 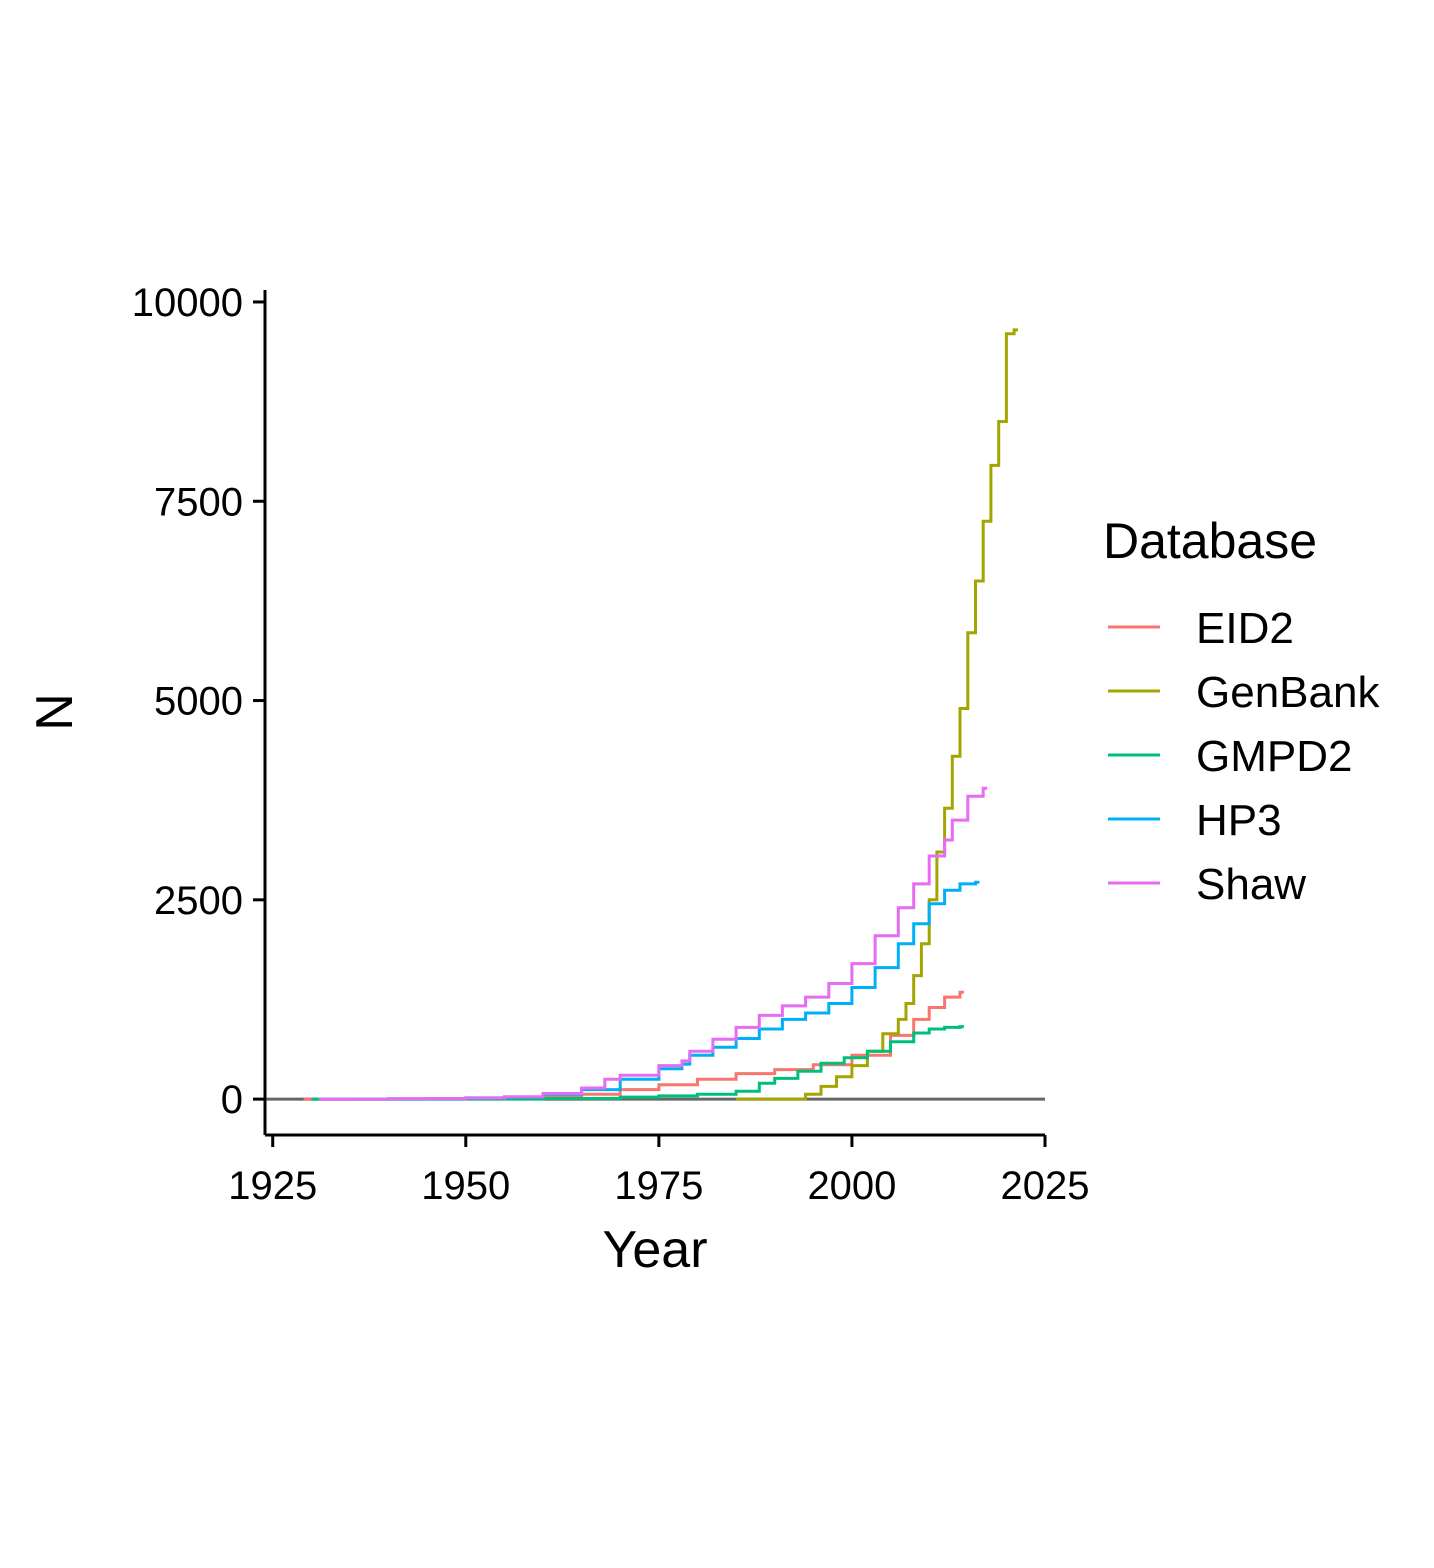 I want to click on x-tick-label: 2025, so click(x=1045, y=1186).